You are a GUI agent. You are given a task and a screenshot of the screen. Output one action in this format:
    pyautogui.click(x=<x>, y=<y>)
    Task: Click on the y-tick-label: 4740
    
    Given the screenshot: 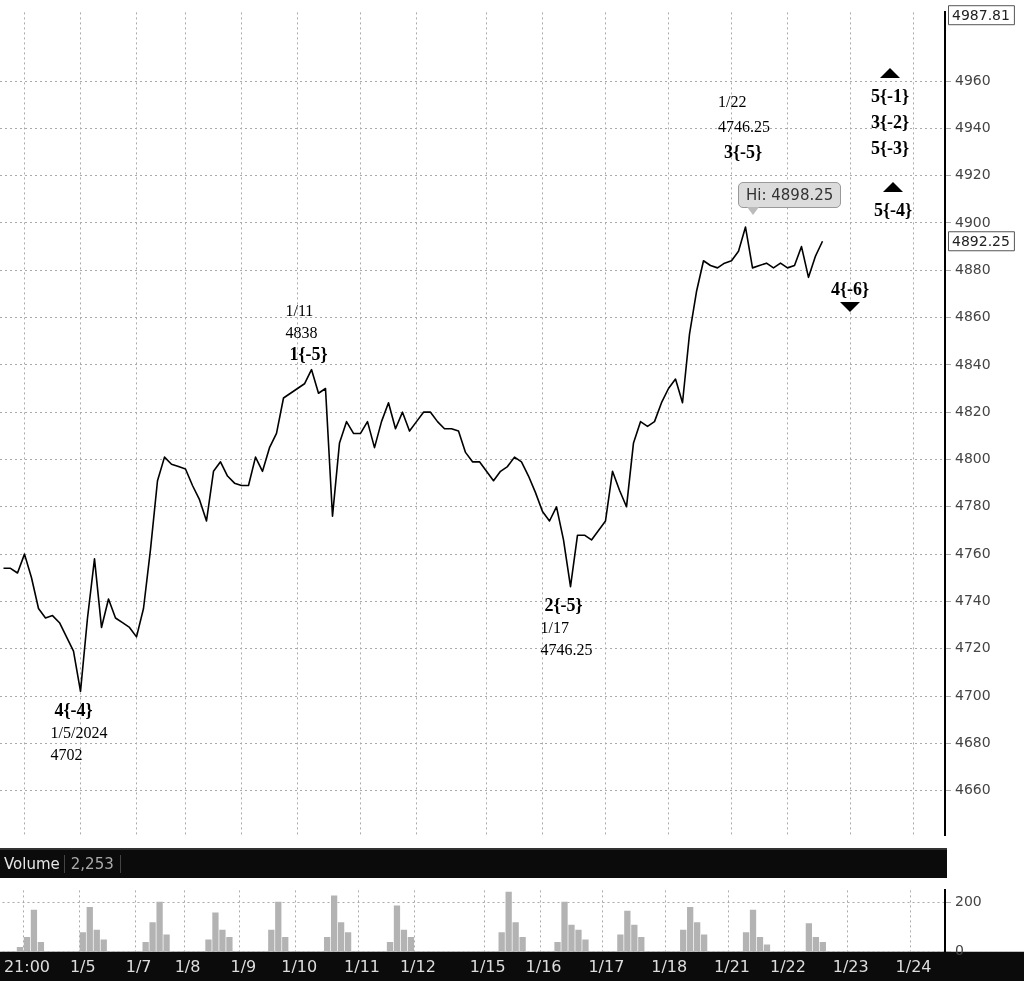 What is the action you would take?
    pyautogui.click(x=973, y=600)
    